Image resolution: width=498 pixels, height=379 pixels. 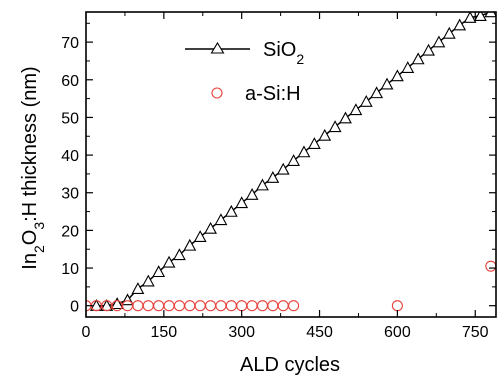 What do you see at coordinates (74, 307) in the screenshot?
I see `y-tick-label: 0` at bounding box center [74, 307].